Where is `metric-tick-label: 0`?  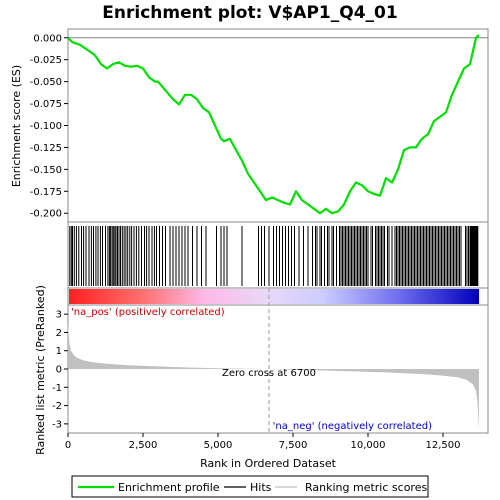
metric-tick-label: 0 is located at coordinates (59, 370).